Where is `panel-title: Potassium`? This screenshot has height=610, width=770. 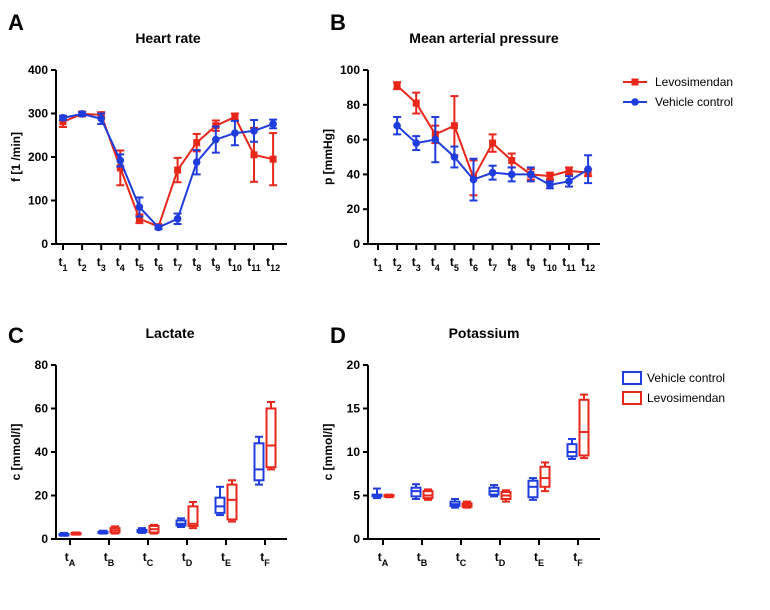
panel-title: Potassium is located at coordinates (484, 333).